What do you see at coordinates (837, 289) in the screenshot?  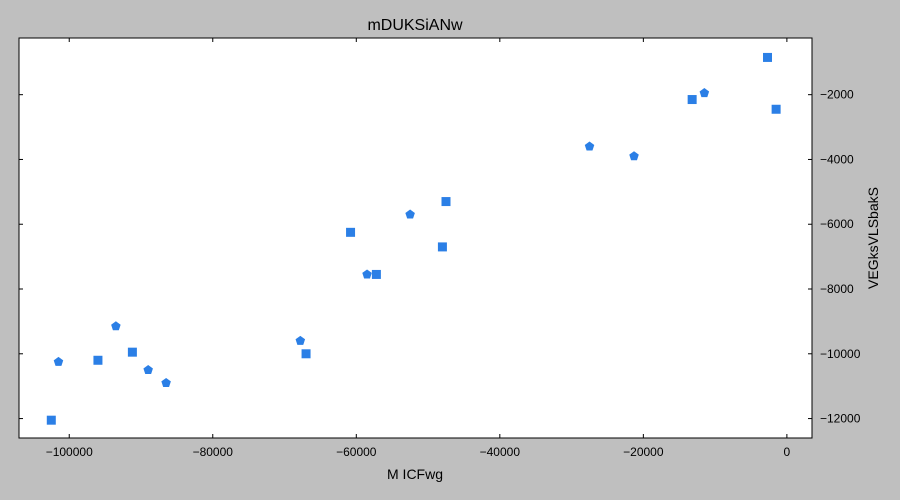 I see `y-tick-label: −8000` at bounding box center [837, 289].